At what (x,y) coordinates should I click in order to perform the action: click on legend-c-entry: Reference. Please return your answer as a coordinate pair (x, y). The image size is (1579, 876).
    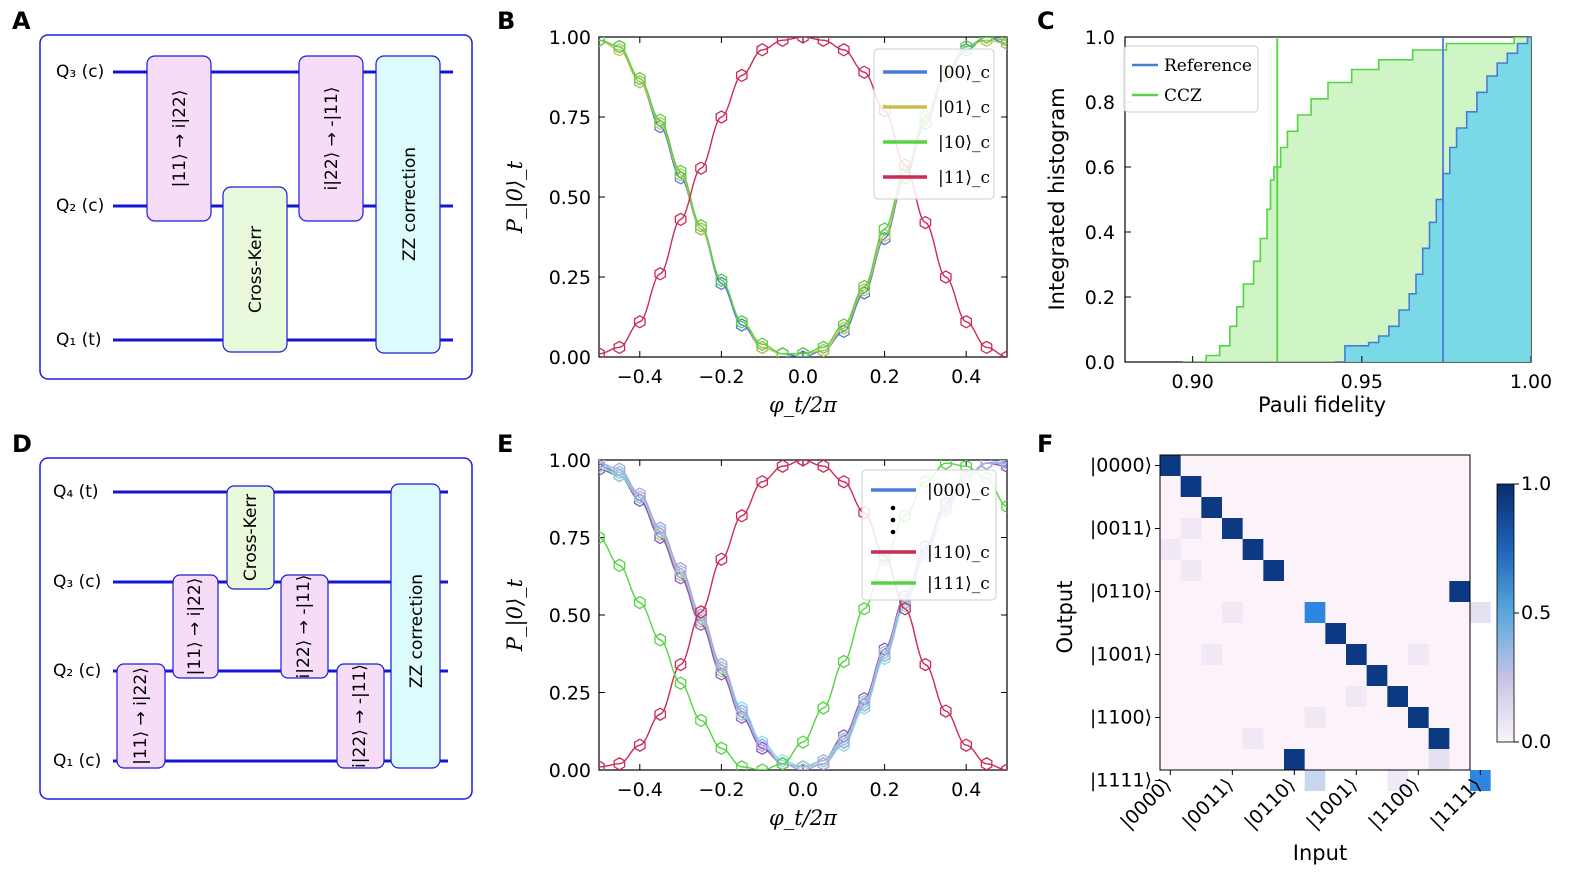
    Looking at the image, I should click on (1208, 66).